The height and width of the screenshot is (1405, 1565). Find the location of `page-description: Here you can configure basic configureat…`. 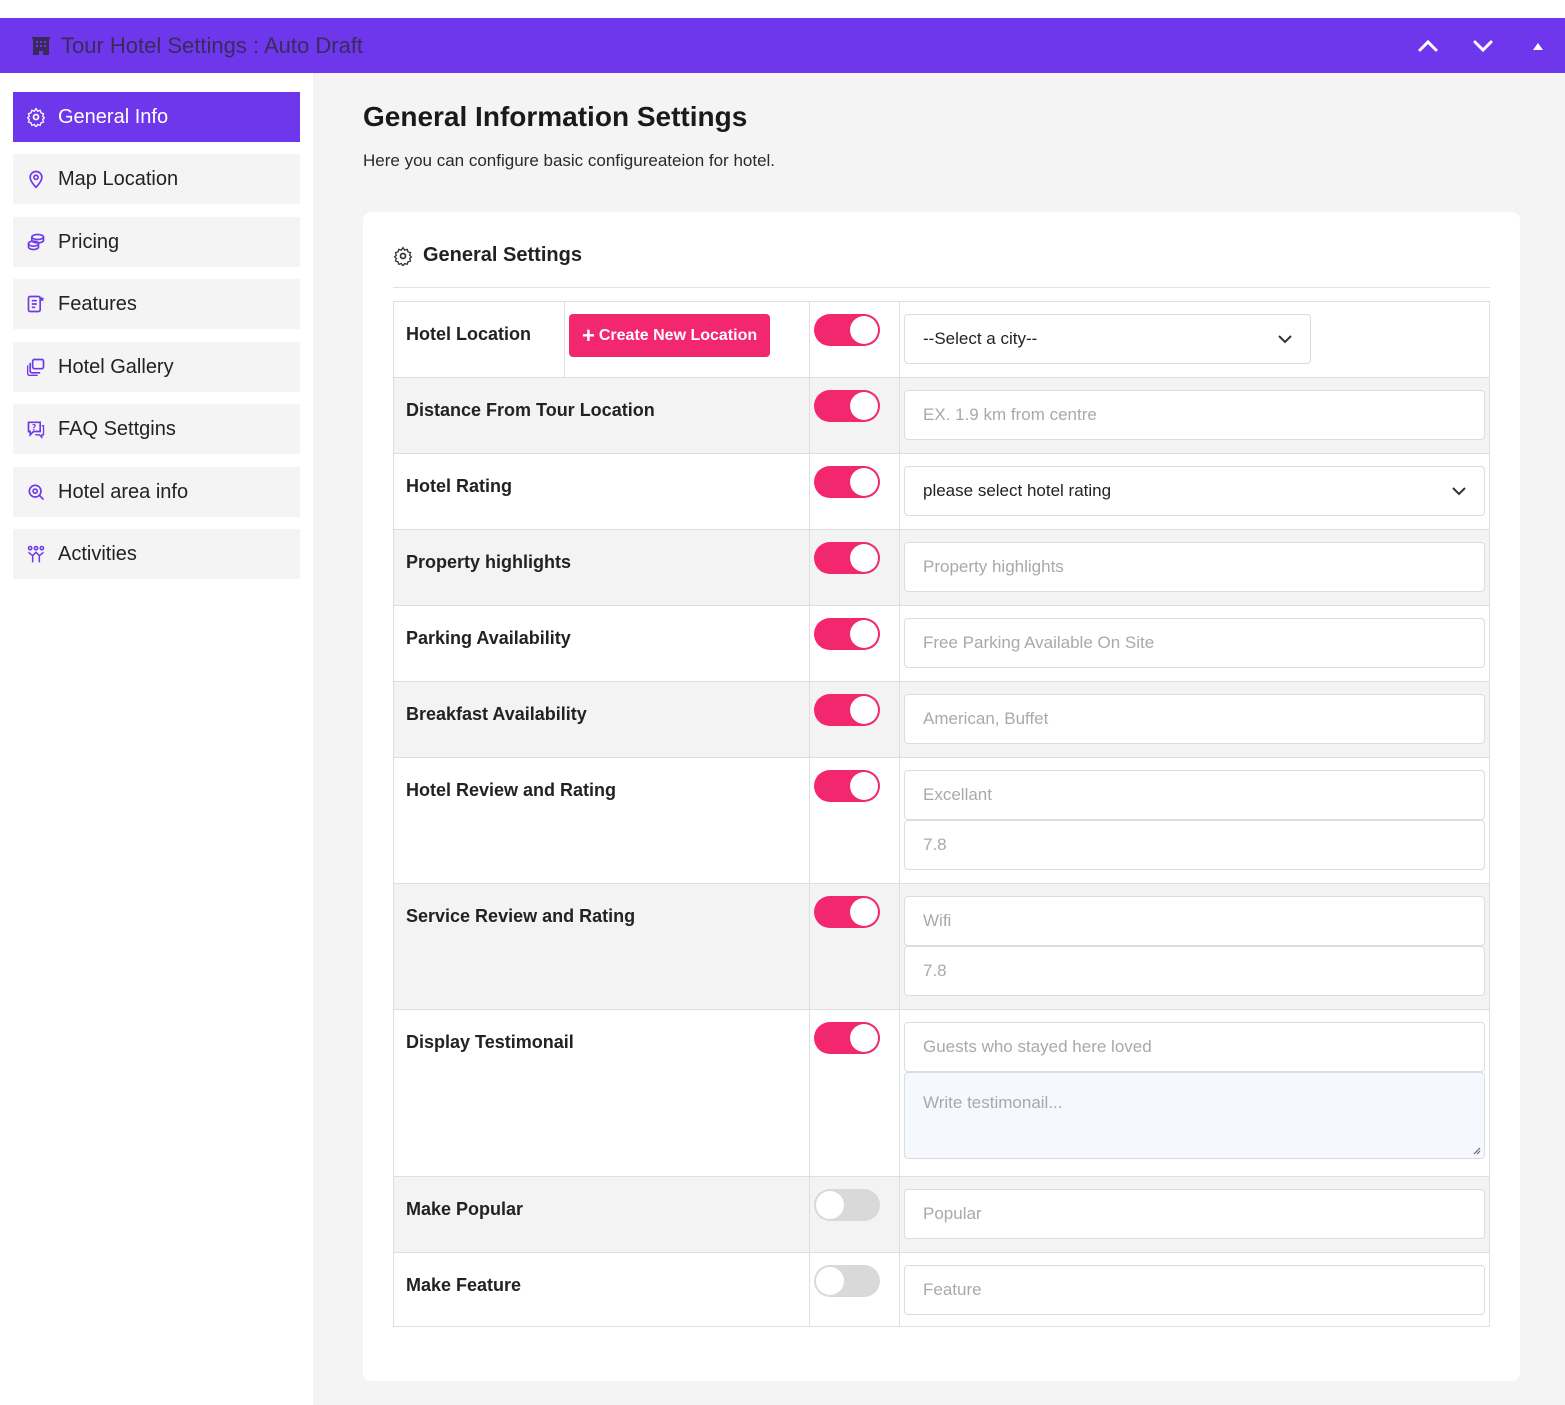

page-description: Here you can configure basic configureat… is located at coordinates (569, 160).